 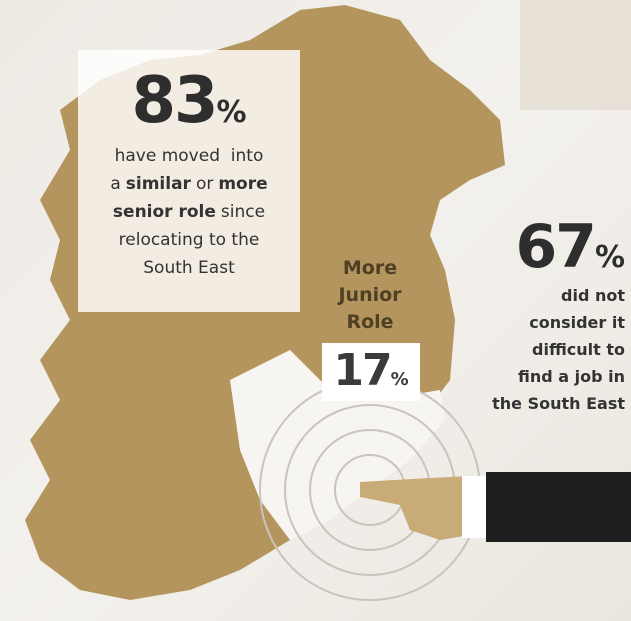 I want to click on text: or, so click(x=204, y=184).